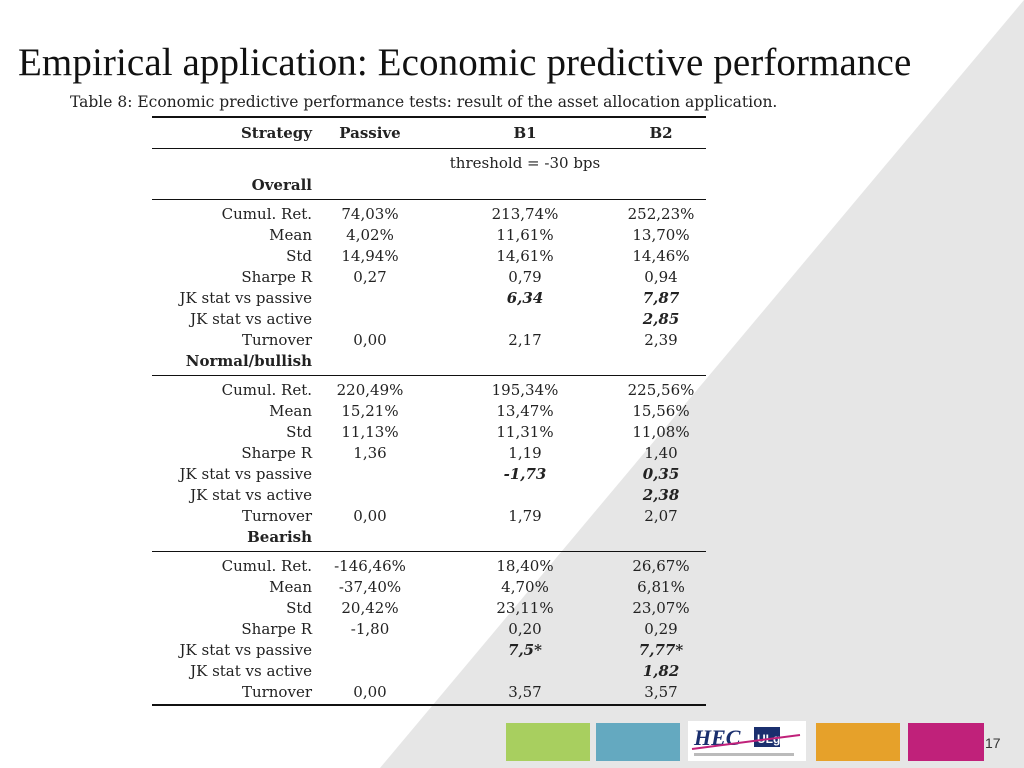 This screenshot has width=1024, height=768. I want to click on cell-passive: 0,27, so click(370, 277).